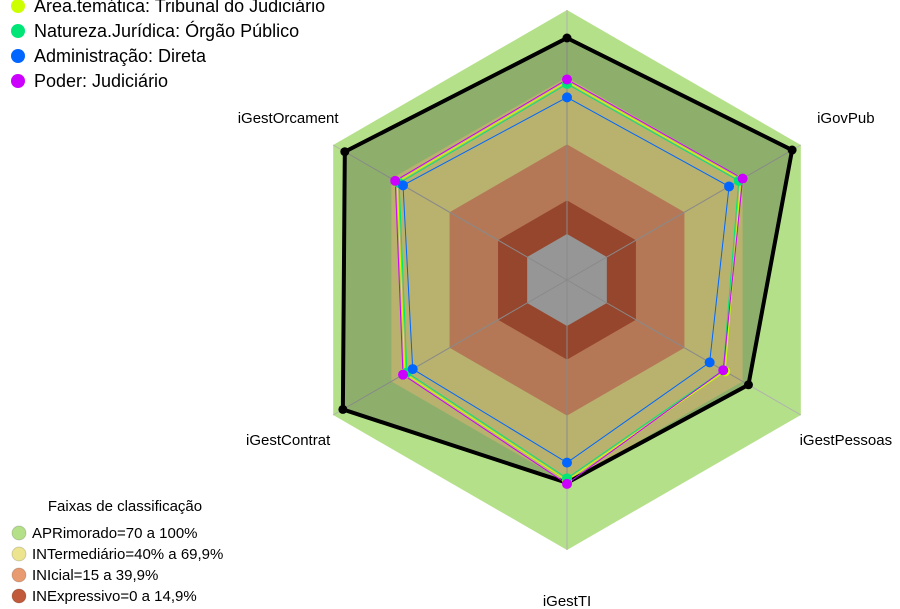 The image size is (900, 609). What do you see at coordinates (179, 8) in the screenshot?
I see `legend-label: Área.temática: Tribunal do Judiciário` at bounding box center [179, 8].